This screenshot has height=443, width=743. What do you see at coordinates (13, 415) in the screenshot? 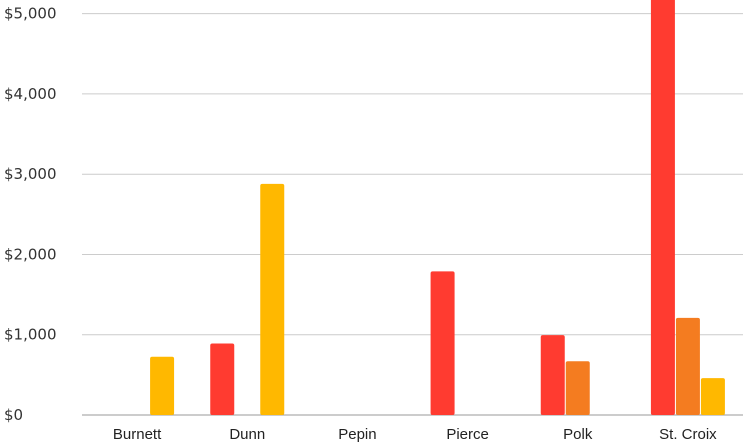
I see `y-tick-label: $0` at bounding box center [13, 415].